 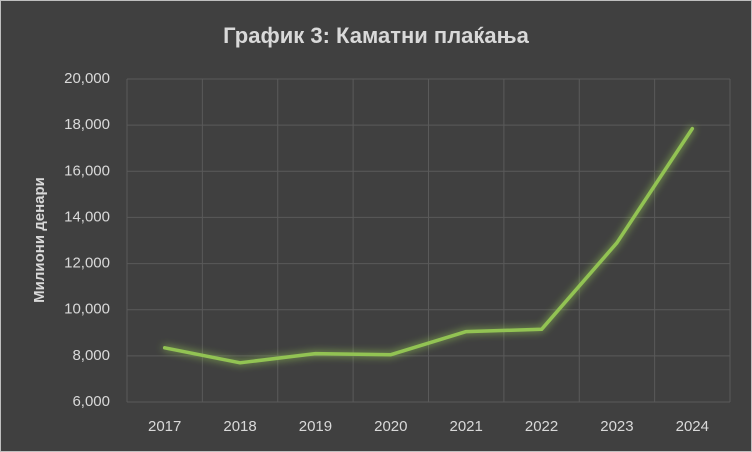 What do you see at coordinates (692, 426) in the screenshot?
I see `x-tick-label: 2024` at bounding box center [692, 426].